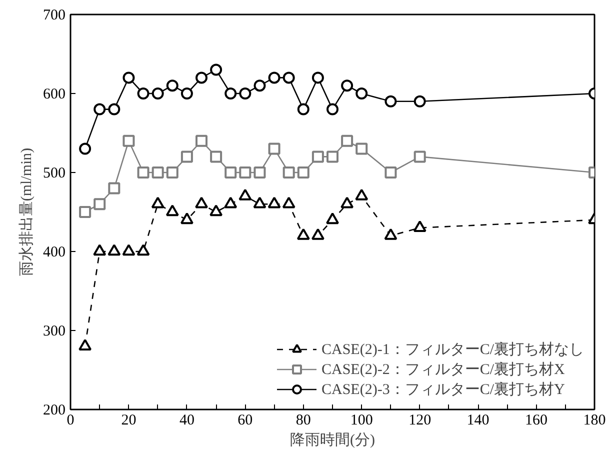  I want to click on y-tick-label: 500, so click(54, 174).